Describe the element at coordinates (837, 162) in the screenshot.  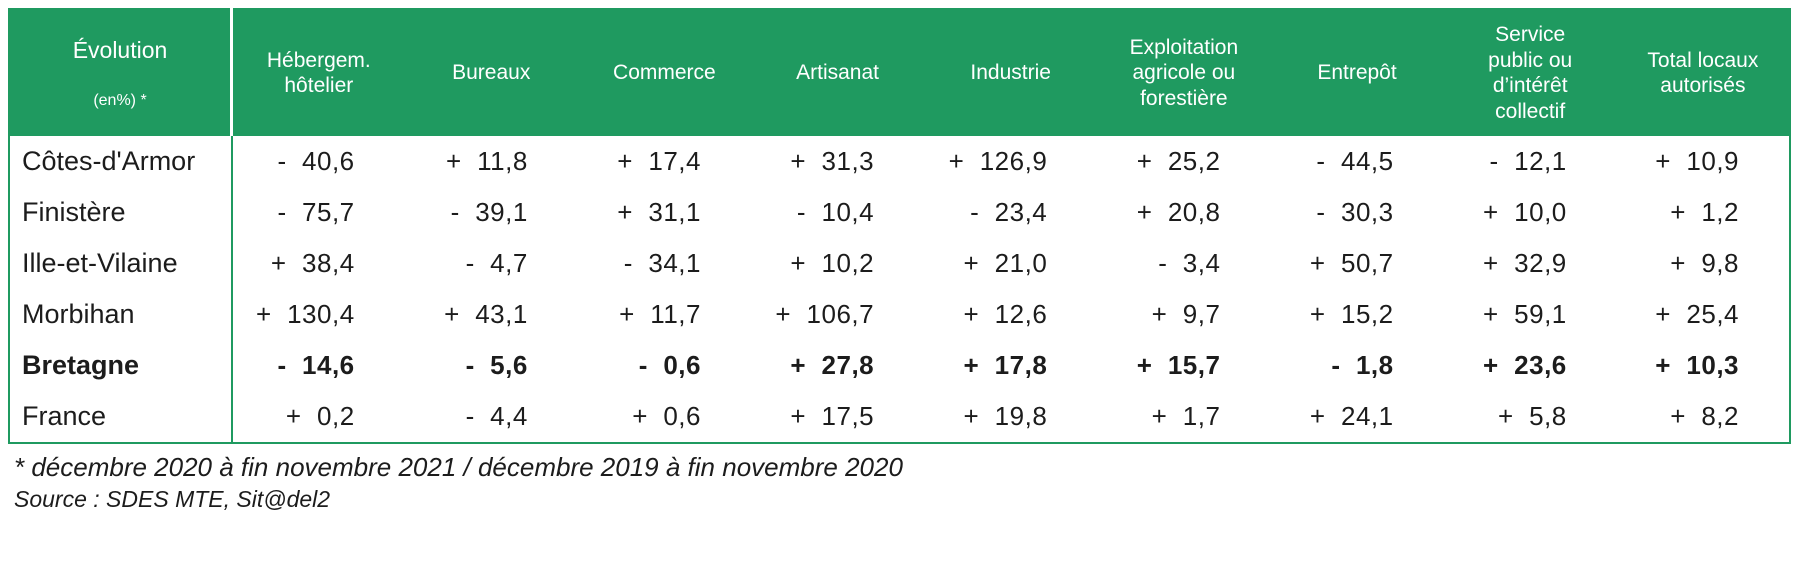
I see `value-cell: + 31,3` at that location.